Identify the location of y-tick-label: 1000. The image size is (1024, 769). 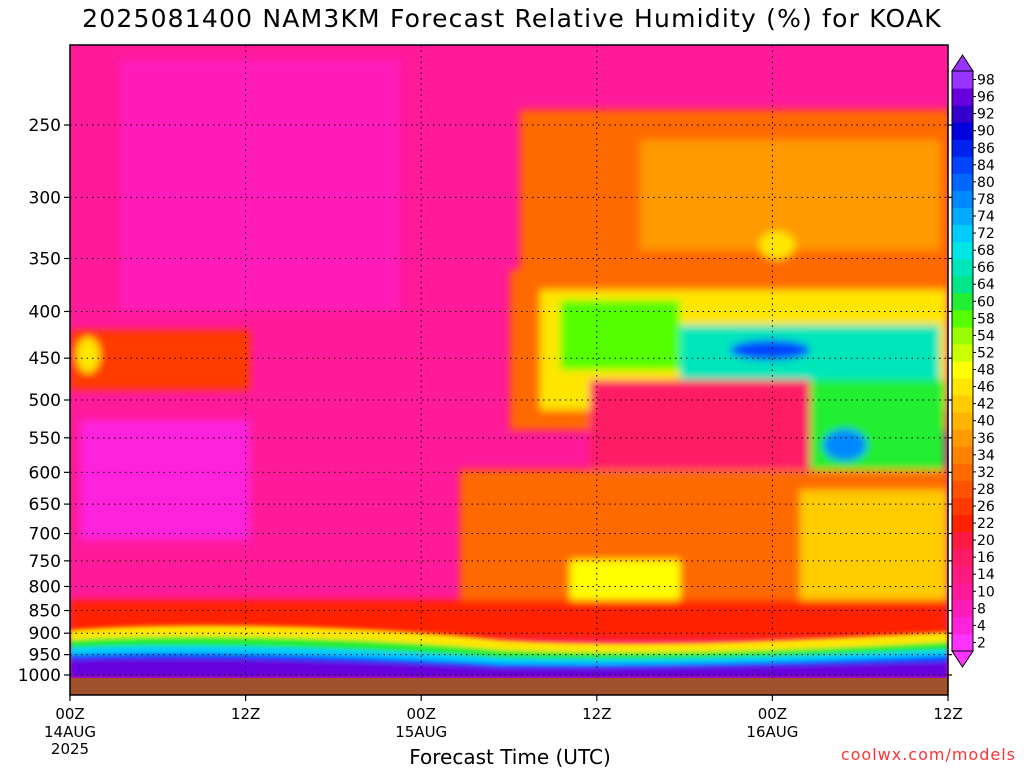
(39, 676).